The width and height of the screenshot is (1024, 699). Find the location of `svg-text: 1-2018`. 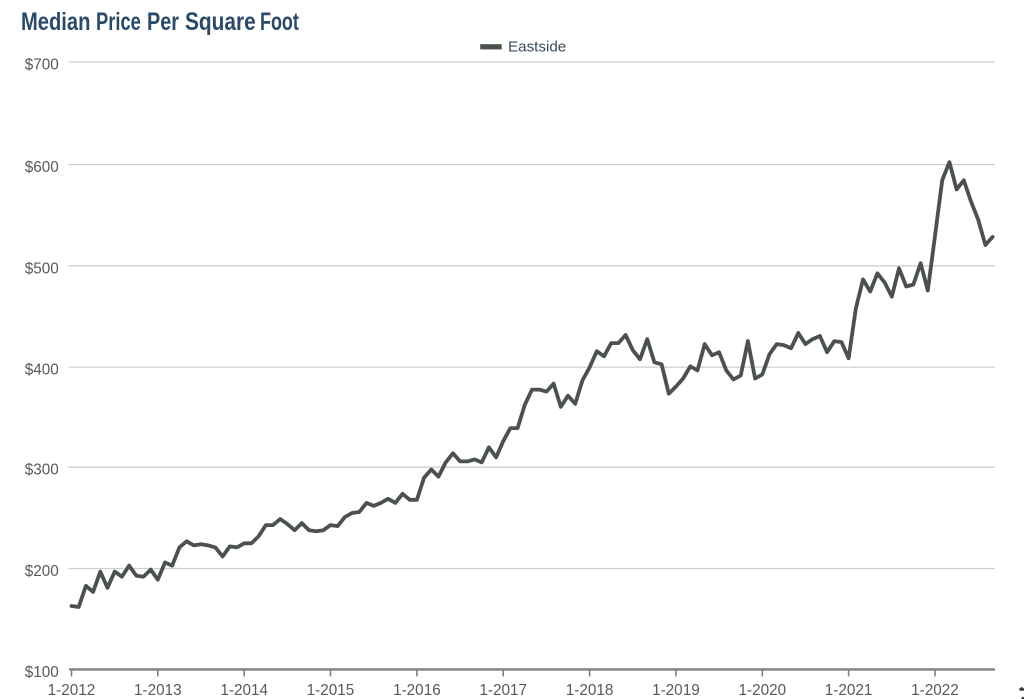

svg-text: 1-2018 is located at coordinates (590, 690).